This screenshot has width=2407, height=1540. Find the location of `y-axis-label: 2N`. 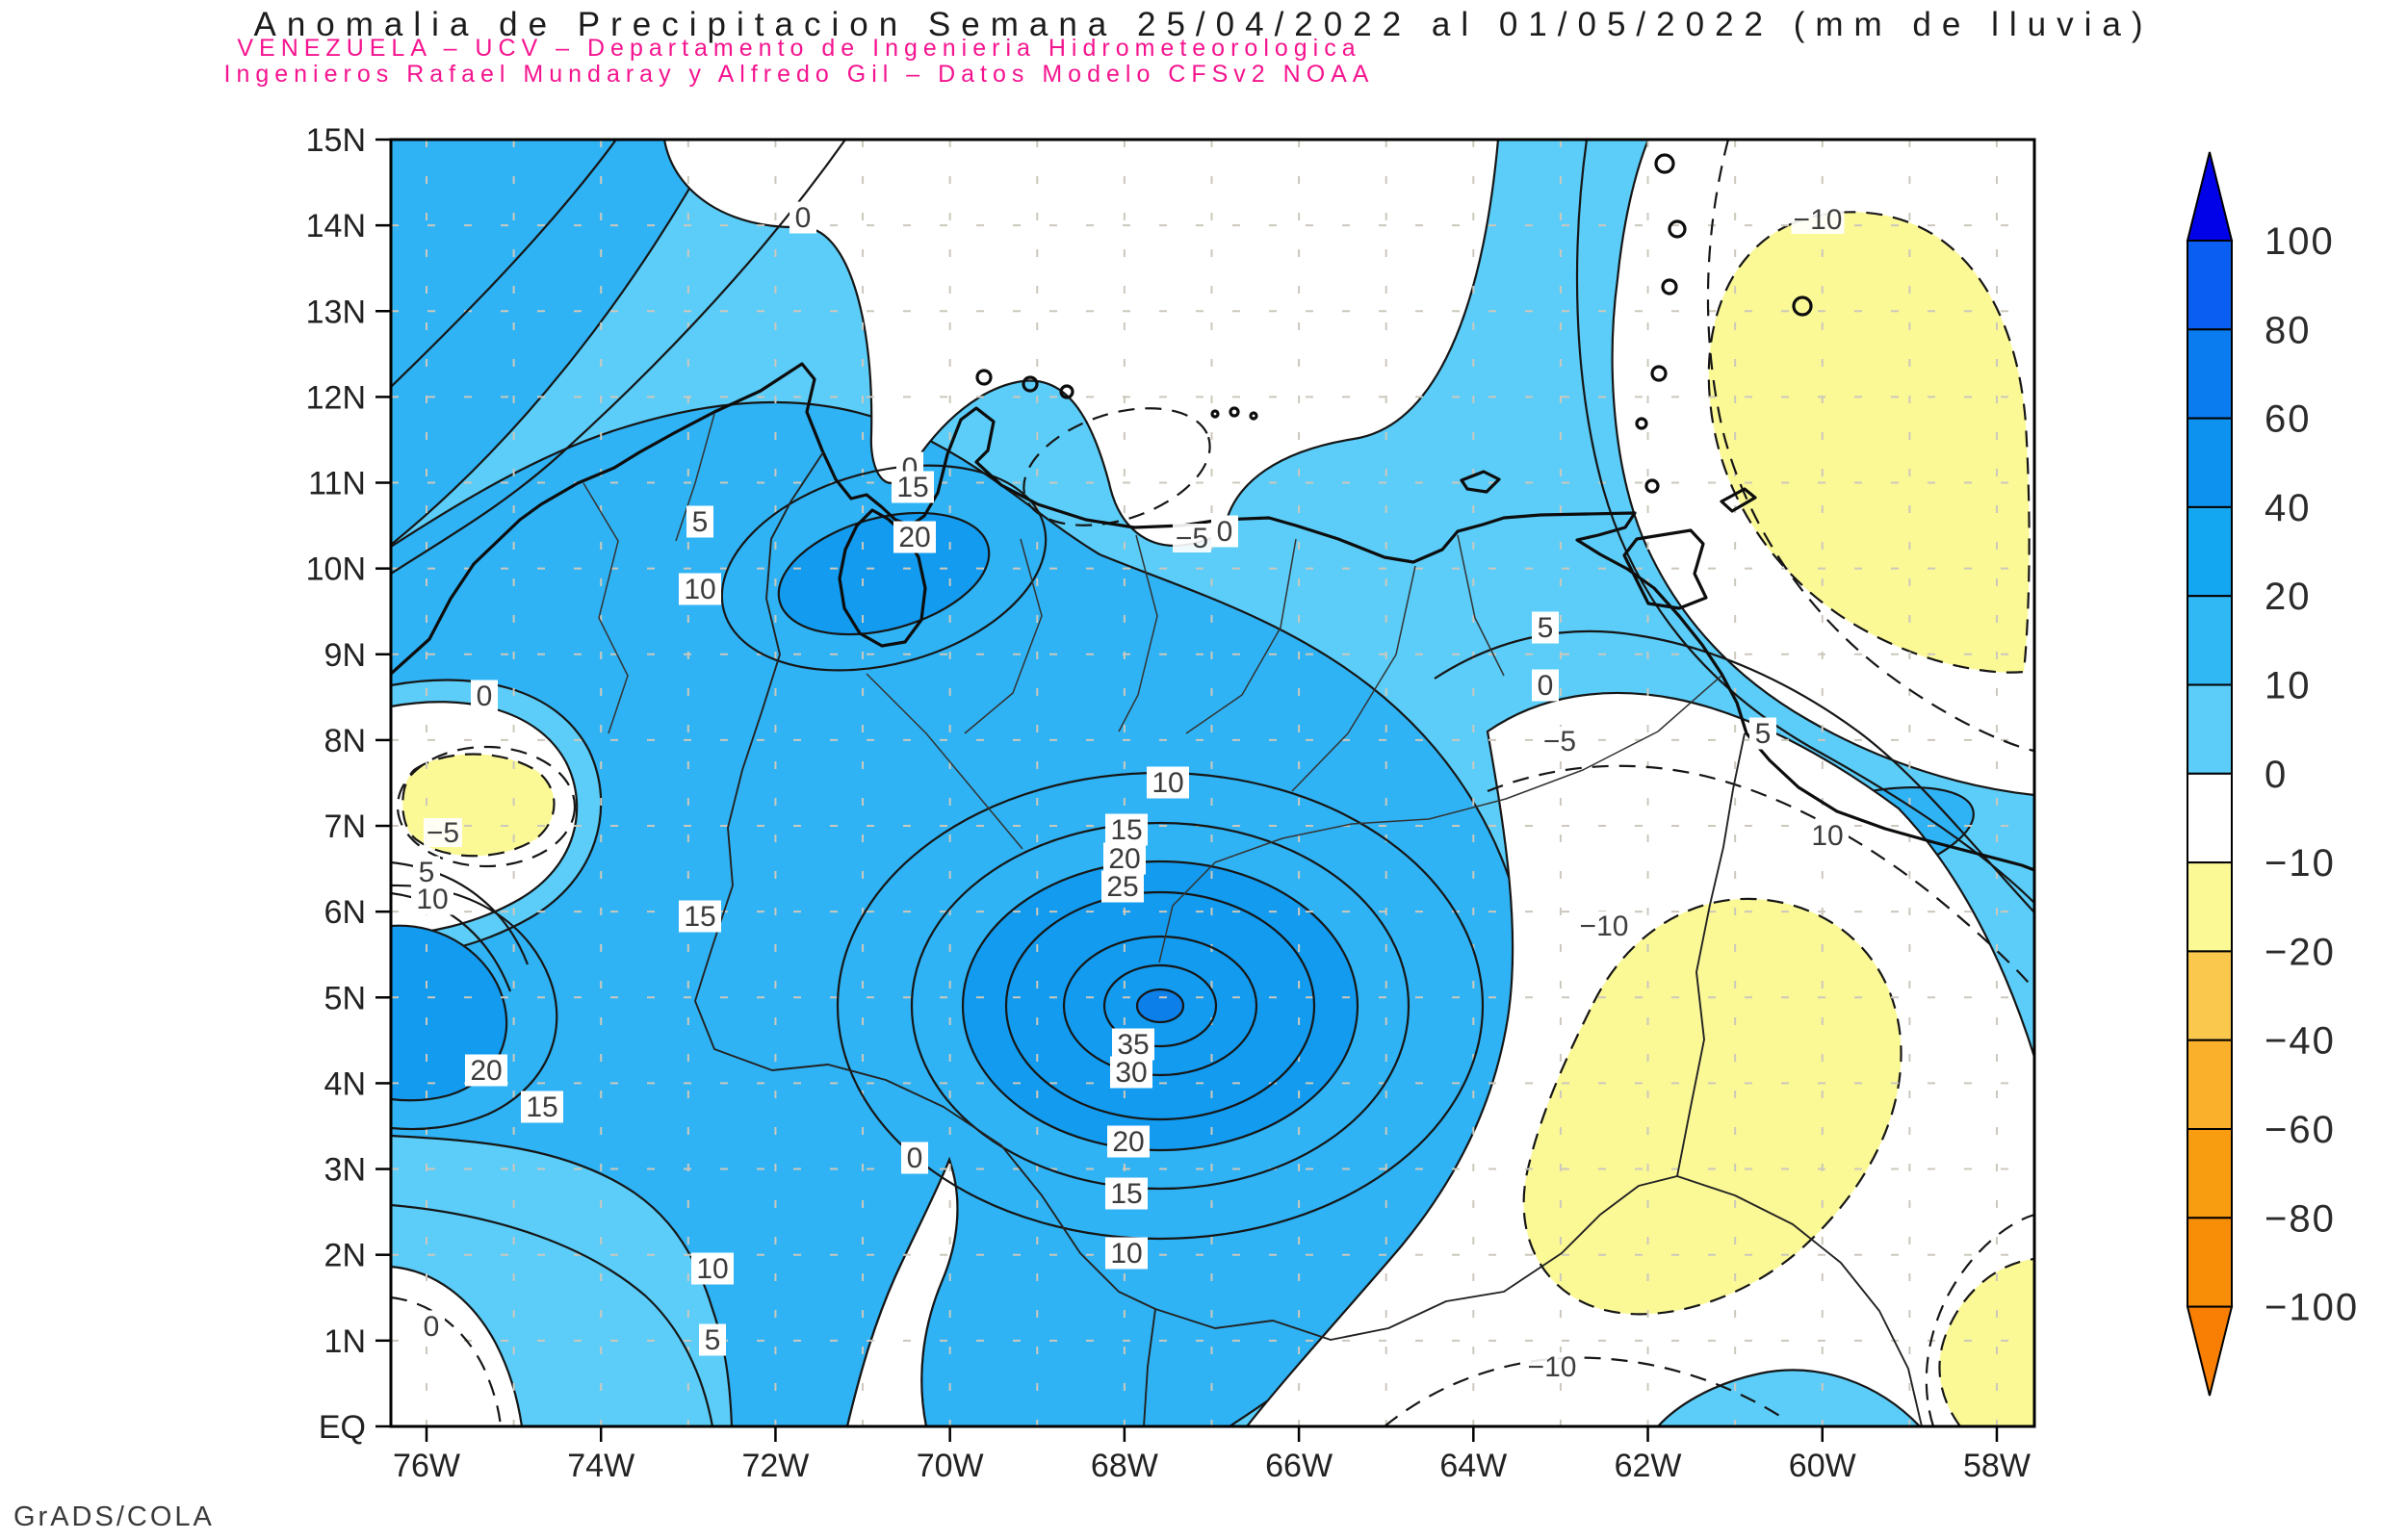

y-axis-label: 2N is located at coordinates (345, 1256).